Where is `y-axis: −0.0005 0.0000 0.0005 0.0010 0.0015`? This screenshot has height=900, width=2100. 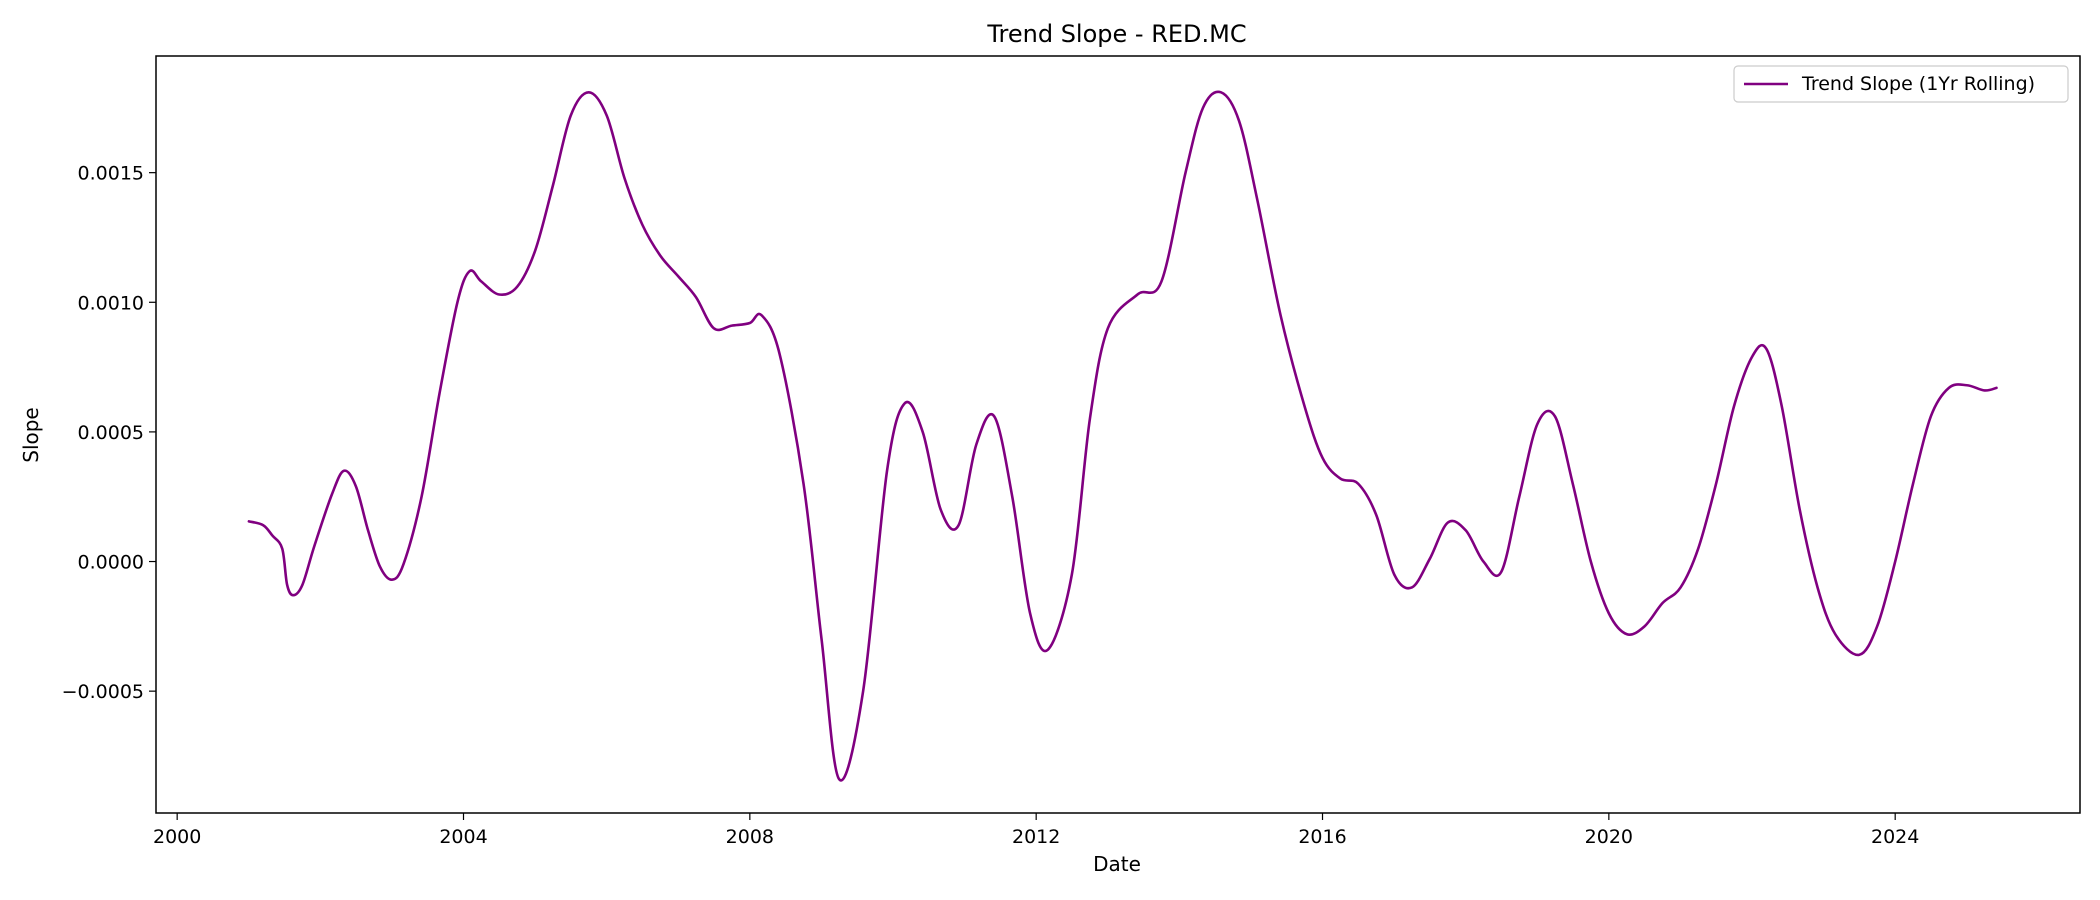
y-axis: −0.0005 0.0000 0.0005 0.0010 0.0015 is located at coordinates (109, 433).